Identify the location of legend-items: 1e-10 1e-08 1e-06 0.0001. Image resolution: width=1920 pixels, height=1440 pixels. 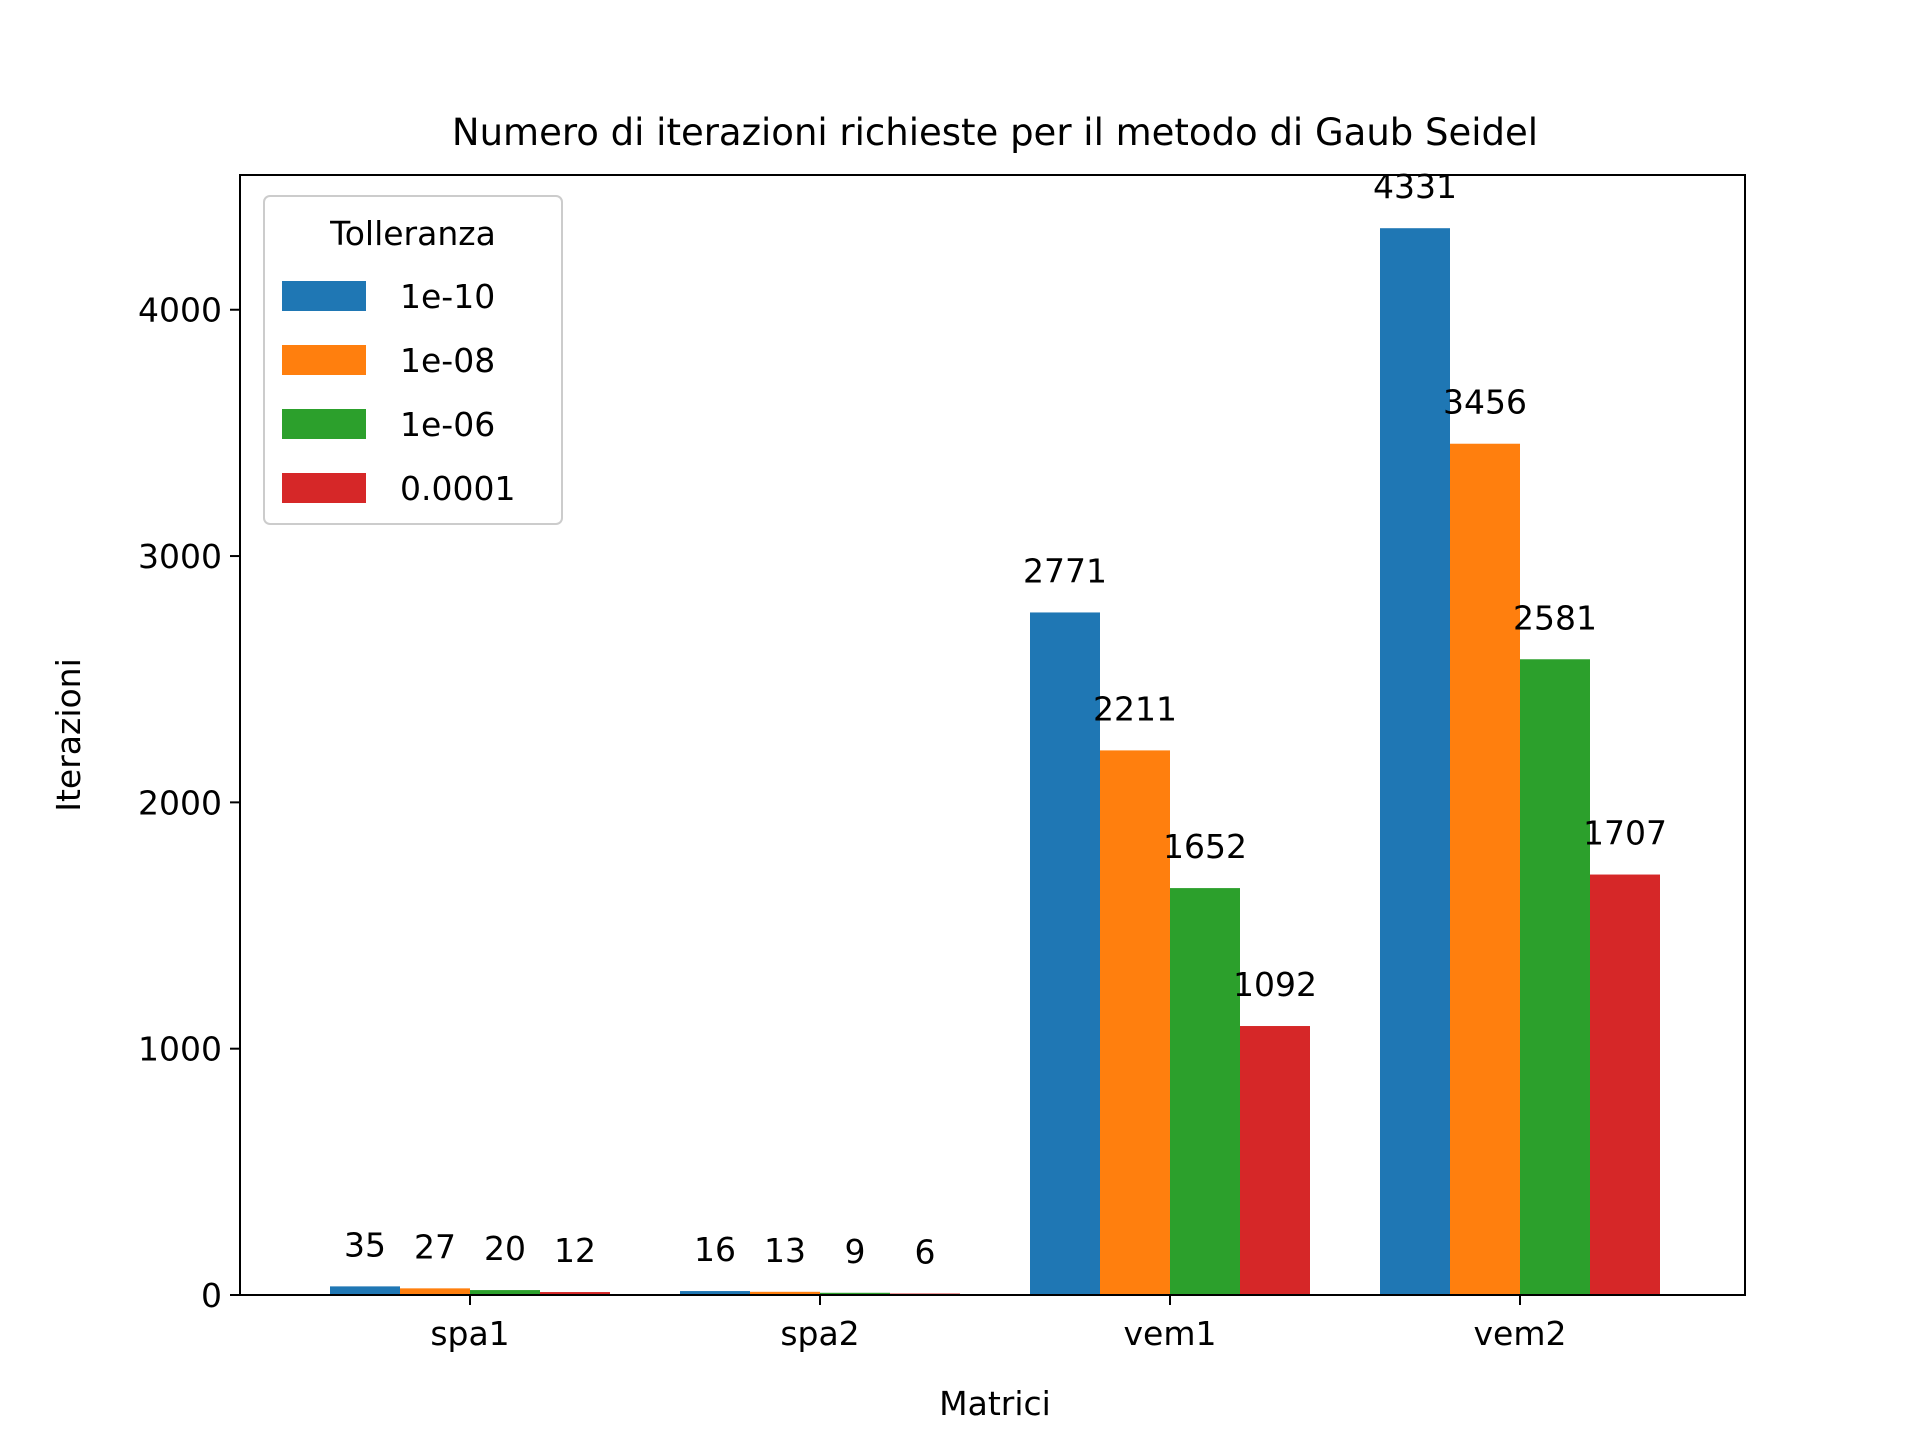
(398, 392).